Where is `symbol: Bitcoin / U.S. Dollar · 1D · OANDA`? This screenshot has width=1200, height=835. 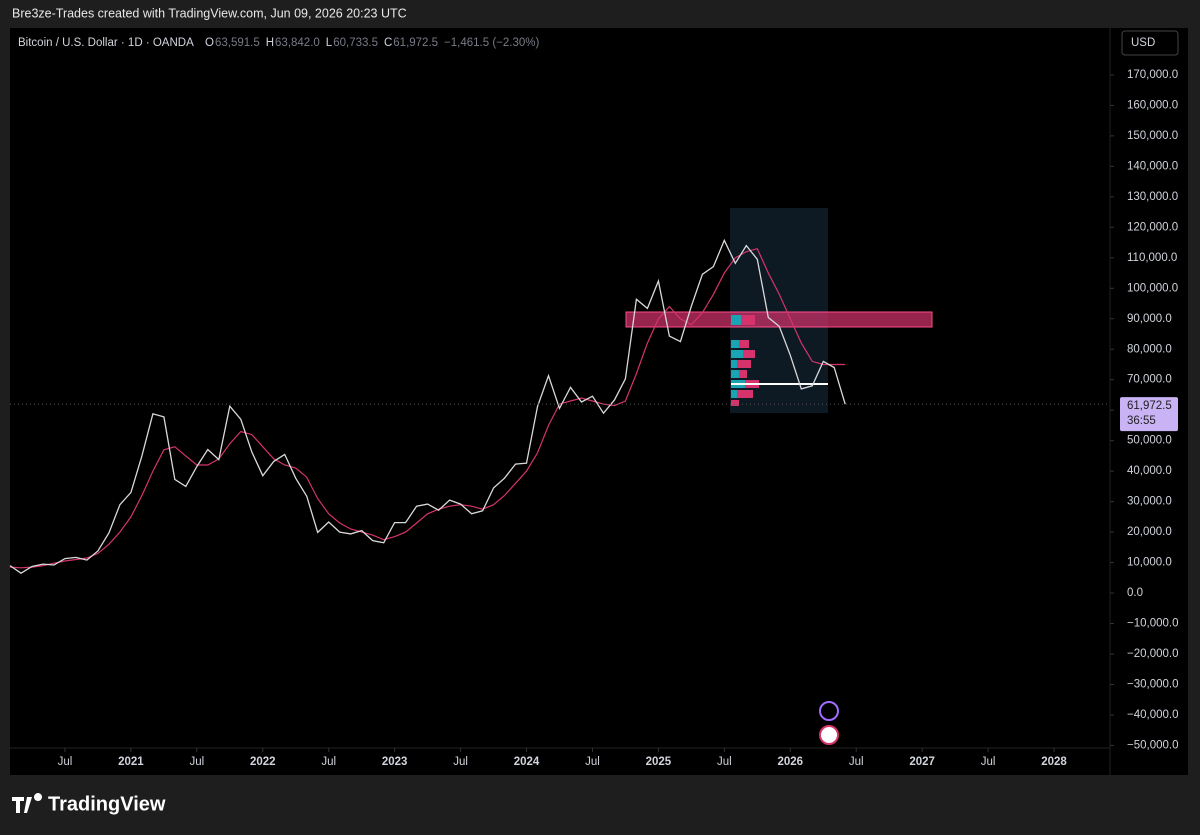 symbol: Bitcoin / U.S. Dollar · 1D · OANDA is located at coordinates (106, 43).